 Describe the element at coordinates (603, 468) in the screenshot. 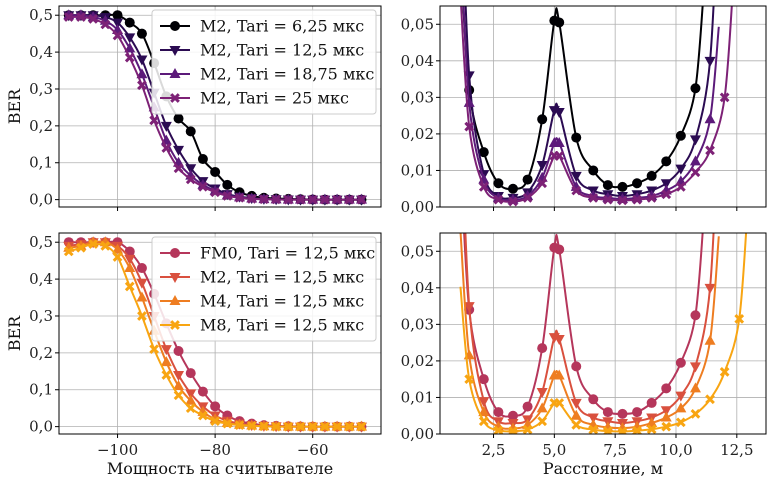

I see `x-axis-label: Расстояние, м` at that location.